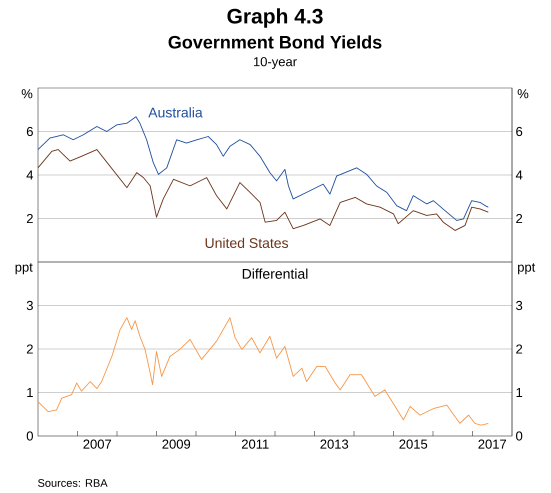 The height and width of the screenshot is (493, 551). What do you see at coordinates (247, 243) in the screenshot?
I see `series-label: United States` at bounding box center [247, 243].